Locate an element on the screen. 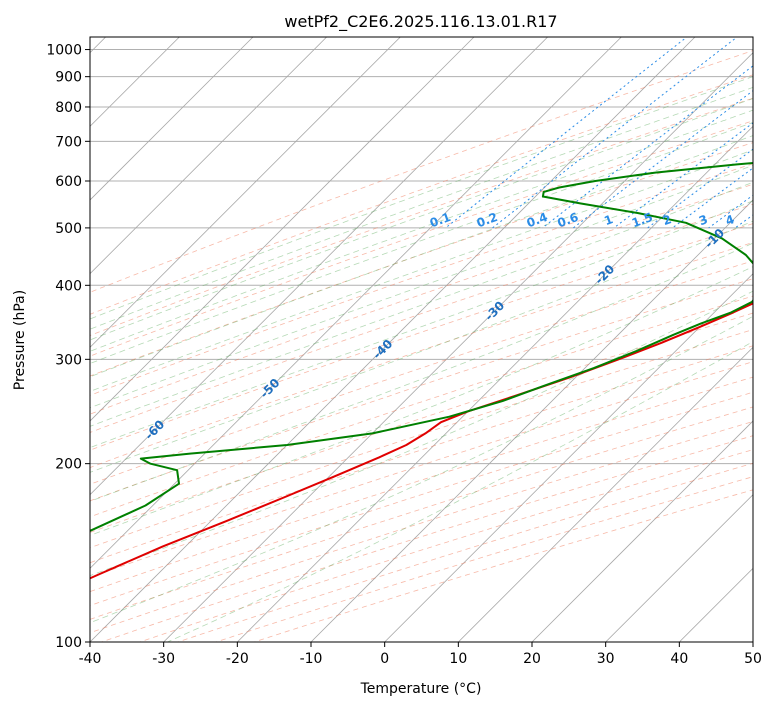  x-tick-label: -10 is located at coordinates (311, 659).